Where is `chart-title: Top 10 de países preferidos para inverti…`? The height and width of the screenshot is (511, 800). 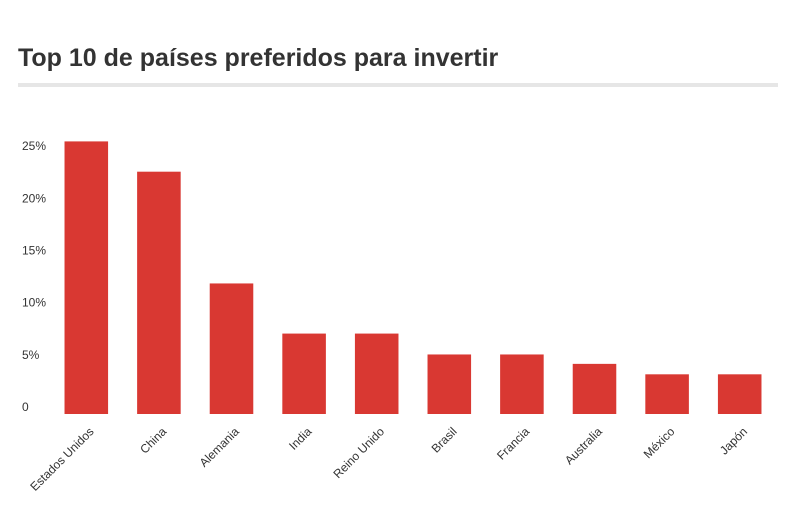 chart-title: Top 10 de países preferidos para inverti… is located at coordinates (258, 58).